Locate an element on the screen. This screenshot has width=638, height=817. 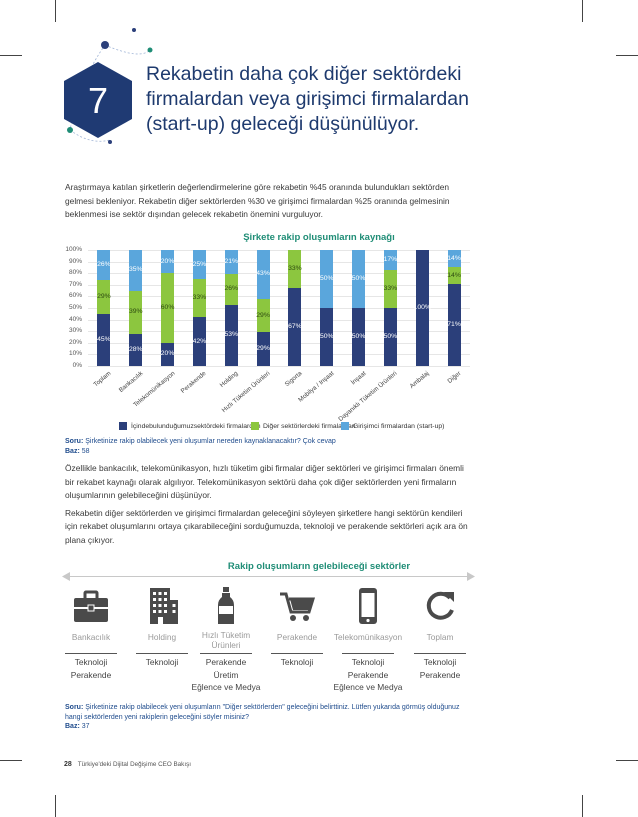
data-label: 17% is located at coordinates (390, 259).